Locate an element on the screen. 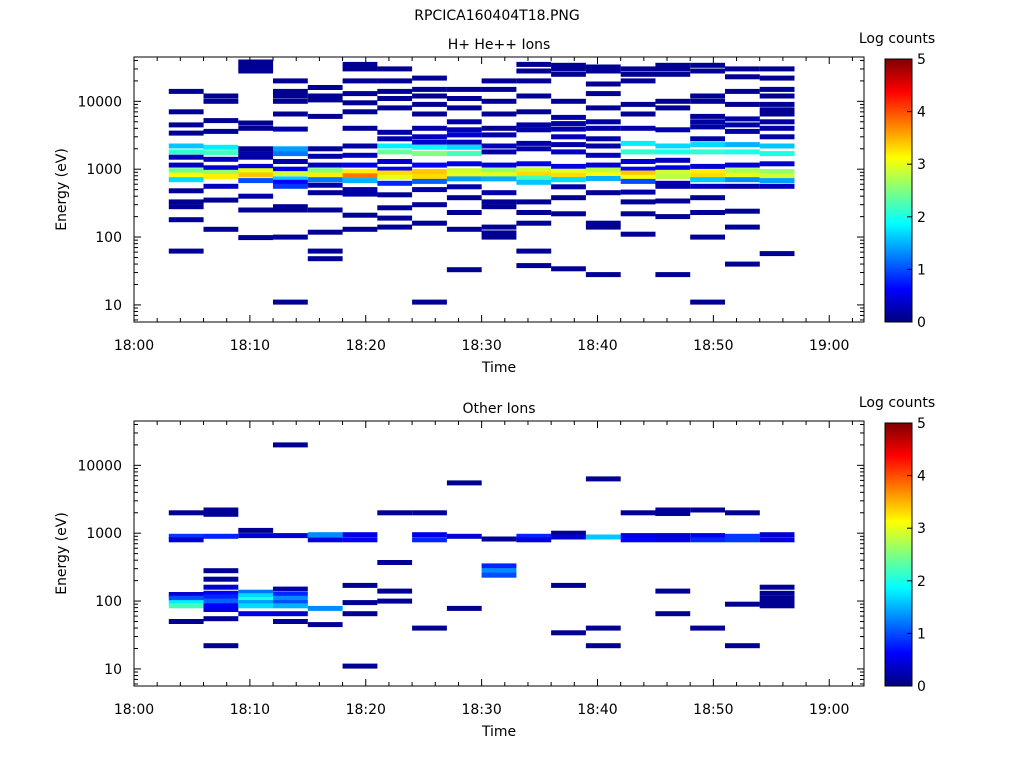 Image resolution: width=1024 pixels, height=768 pixels. x-tick-label: 18:20 is located at coordinates (366, 346).